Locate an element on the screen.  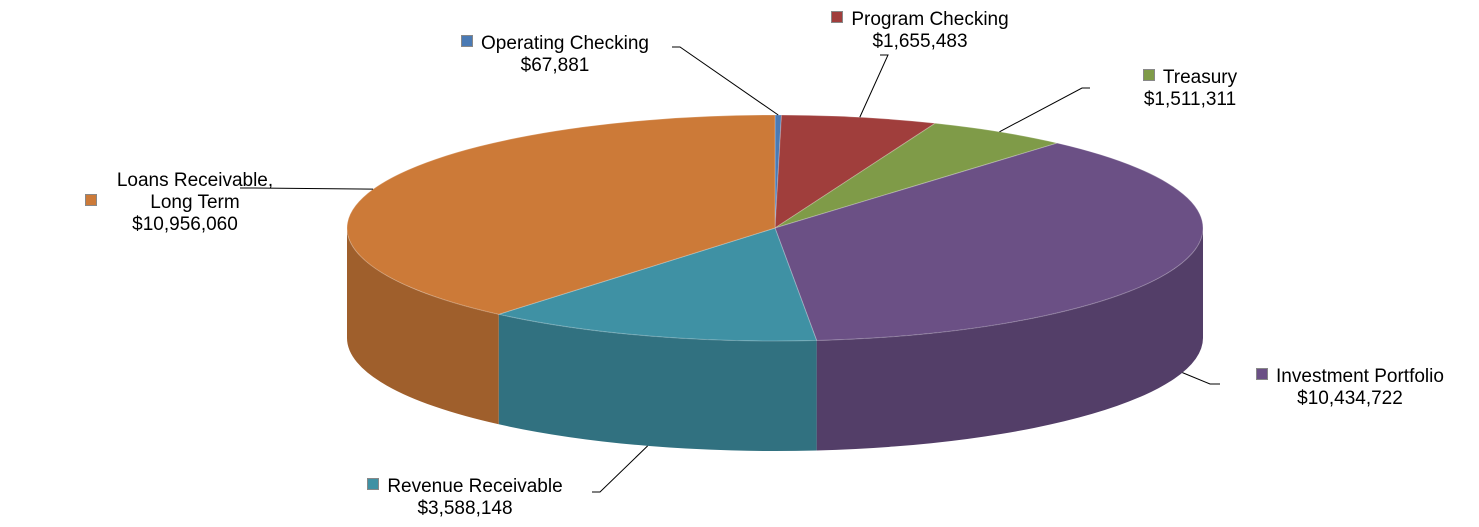
category-label: Operating Checking is located at coordinates (565, 43).